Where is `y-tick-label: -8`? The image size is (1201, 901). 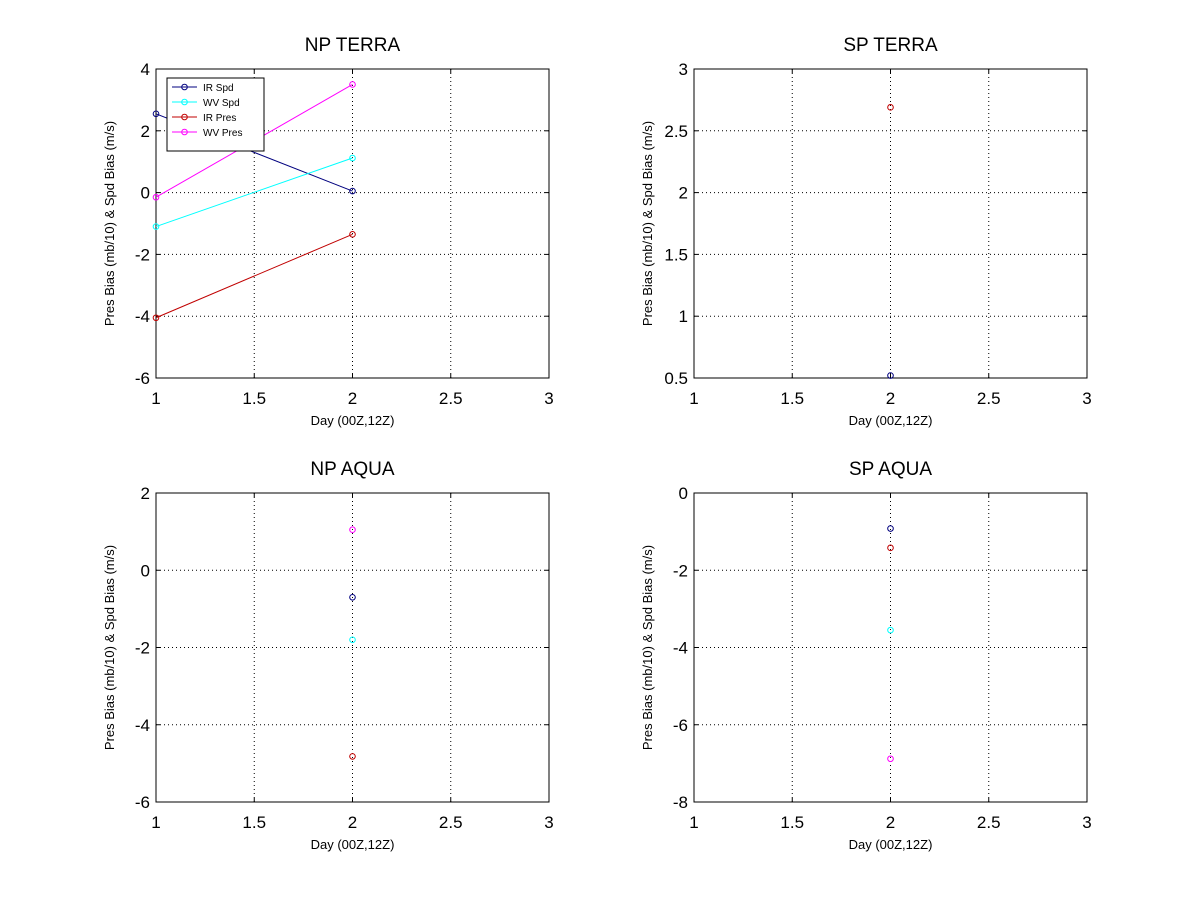 y-tick-label: -8 is located at coordinates (680, 802).